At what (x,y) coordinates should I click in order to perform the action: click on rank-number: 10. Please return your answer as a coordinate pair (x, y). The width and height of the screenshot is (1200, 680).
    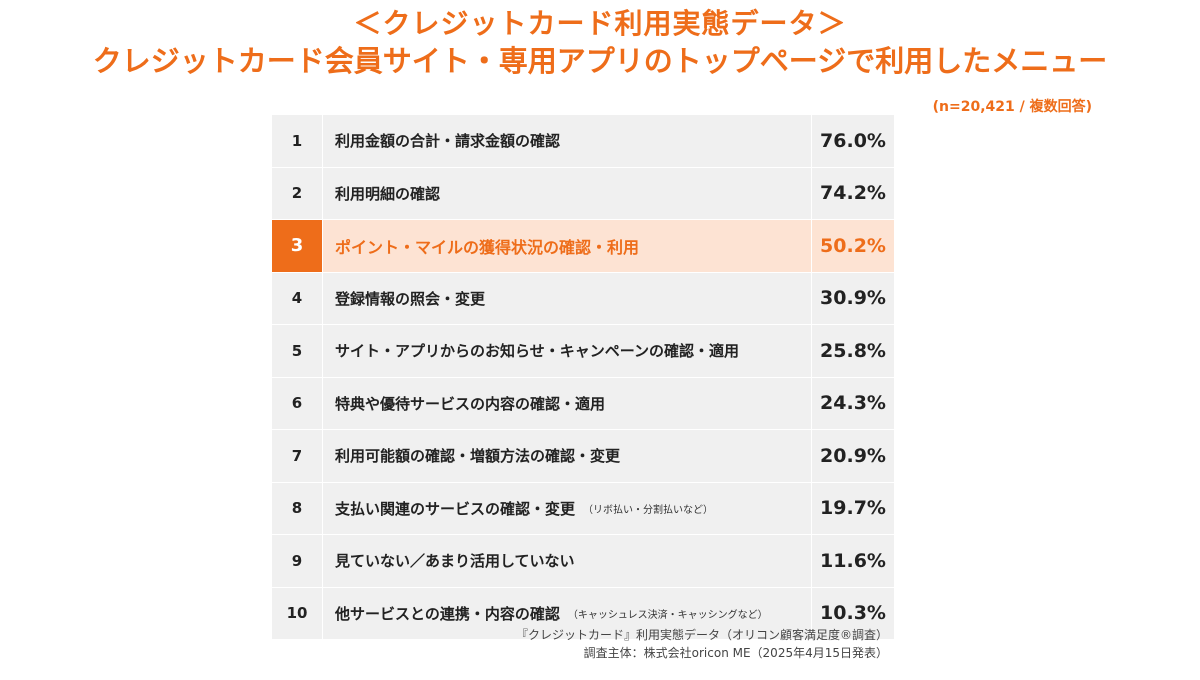
    Looking at the image, I should click on (297, 613).